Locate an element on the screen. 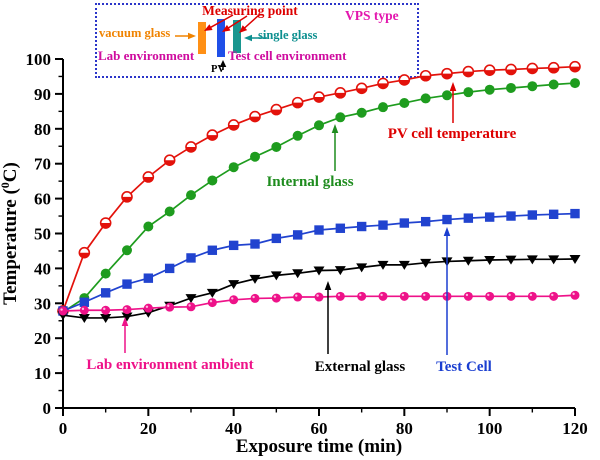 This screenshot has width=600, height=460. vps-type-label: VPS type is located at coordinates (372, 15).